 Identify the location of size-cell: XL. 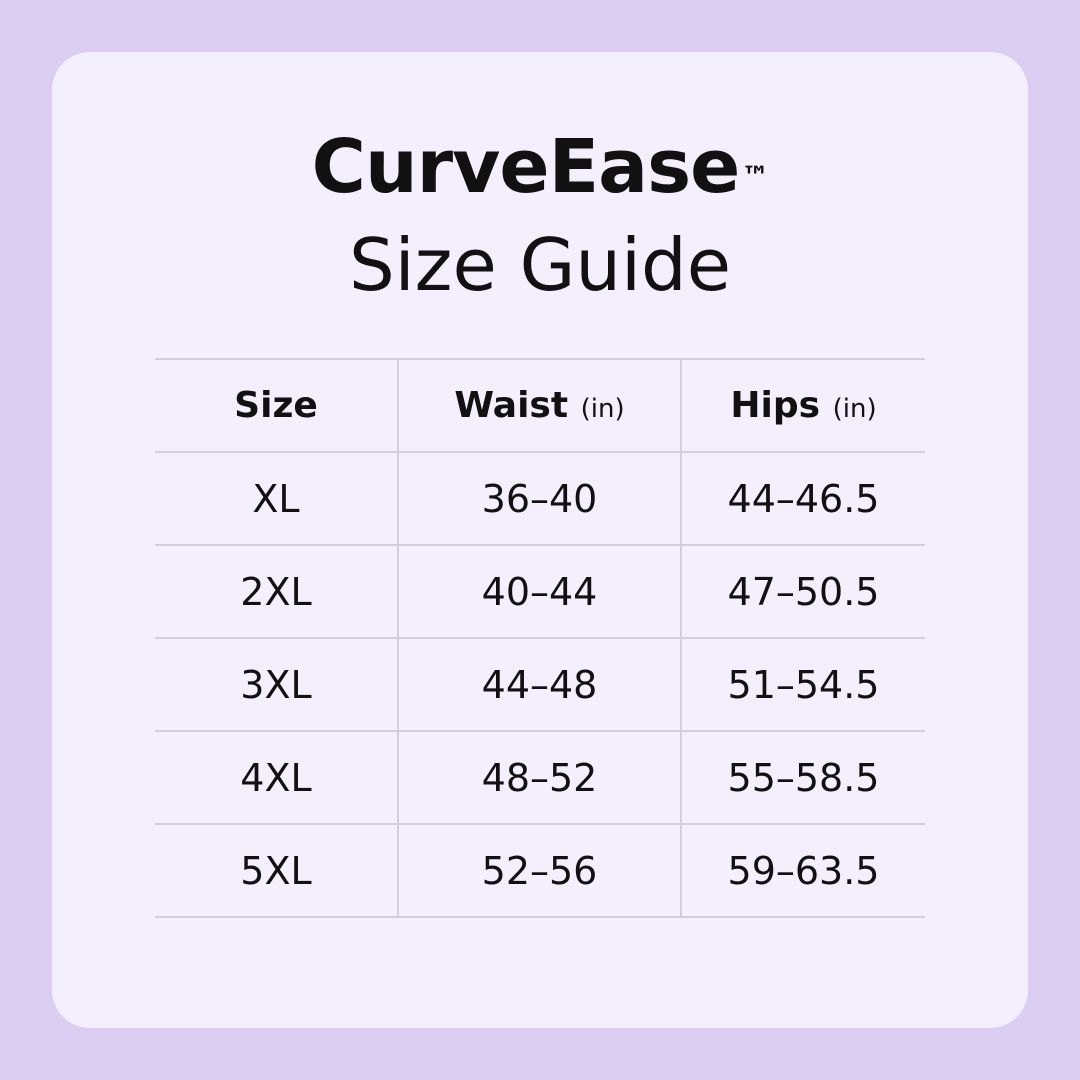
(276, 498).